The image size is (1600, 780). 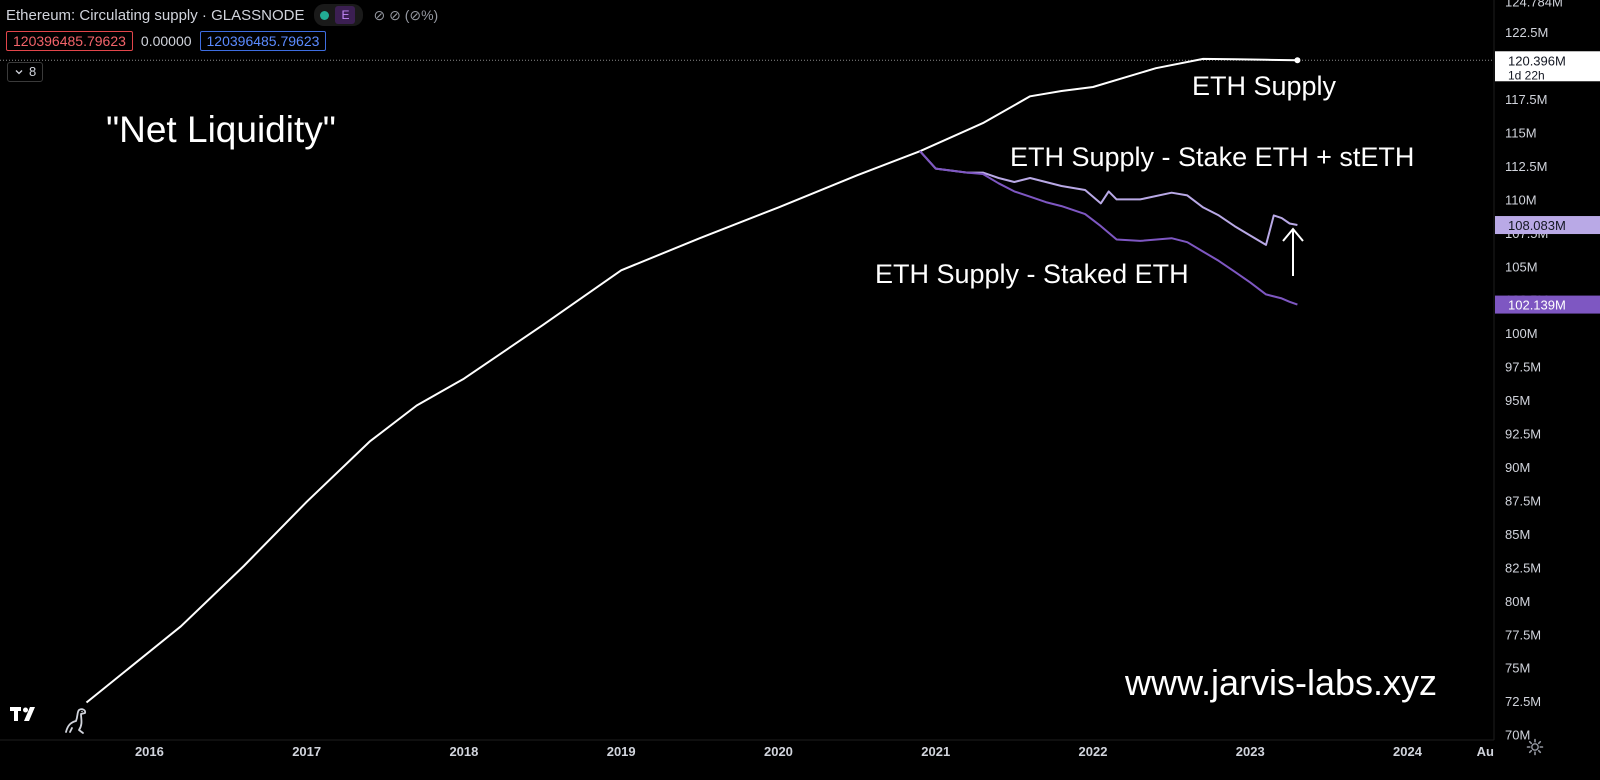 I want to click on open-value: 120396485.79623, so click(x=69, y=41).